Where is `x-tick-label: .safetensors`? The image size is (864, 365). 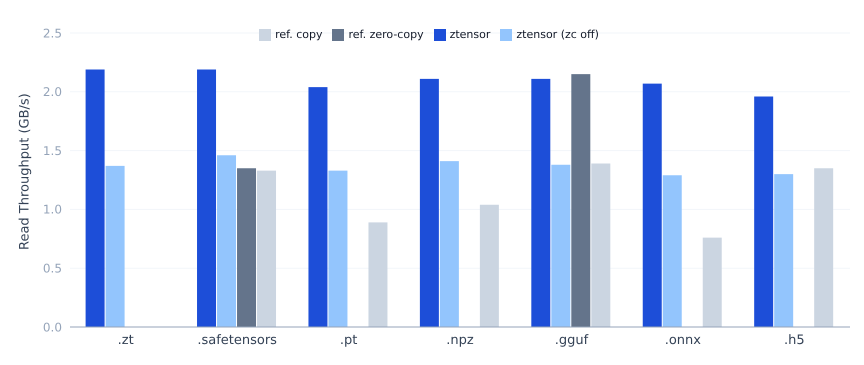 x-tick-label: .safetensors is located at coordinates (237, 340).